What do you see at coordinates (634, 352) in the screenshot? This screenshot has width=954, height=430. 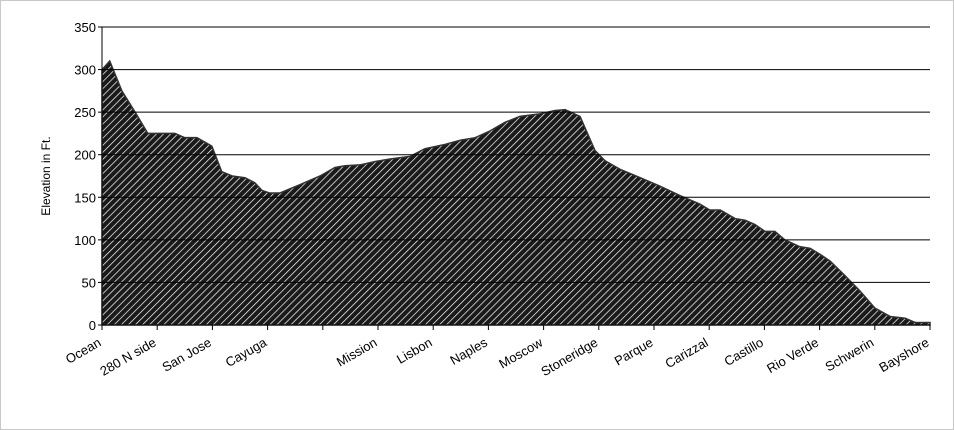 I see `x-tick-label: Parque` at bounding box center [634, 352].